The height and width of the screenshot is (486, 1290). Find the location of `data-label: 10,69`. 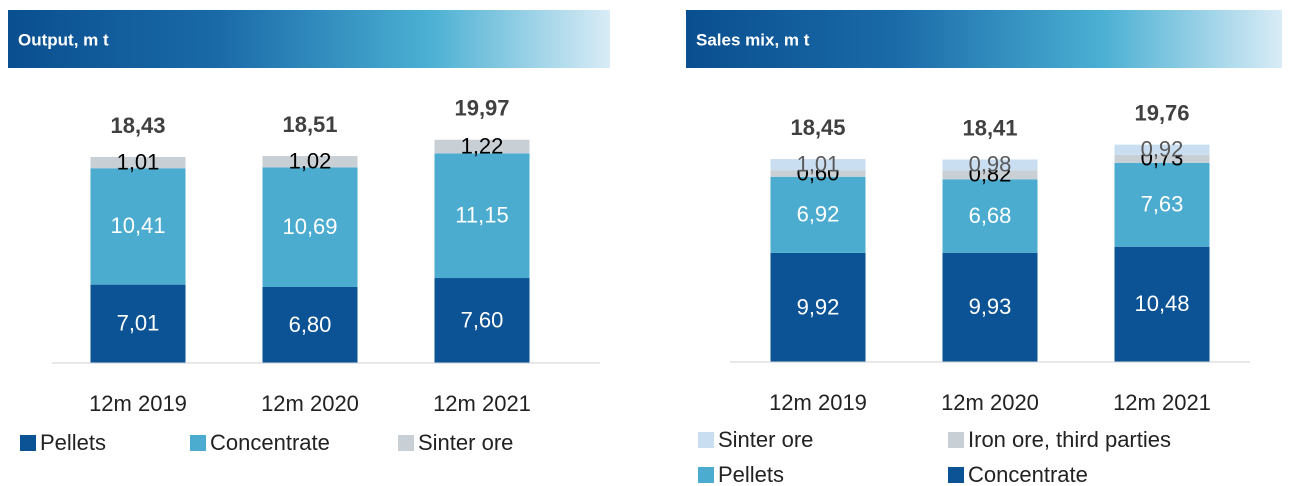

data-label: 10,69 is located at coordinates (309, 226).